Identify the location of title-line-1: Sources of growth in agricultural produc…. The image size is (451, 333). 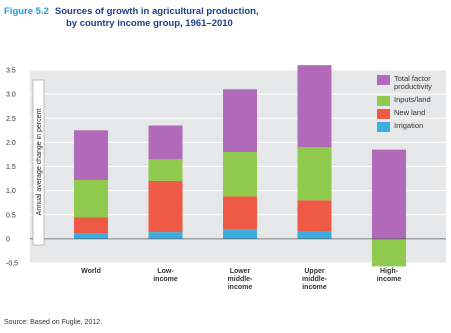
(156, 11).